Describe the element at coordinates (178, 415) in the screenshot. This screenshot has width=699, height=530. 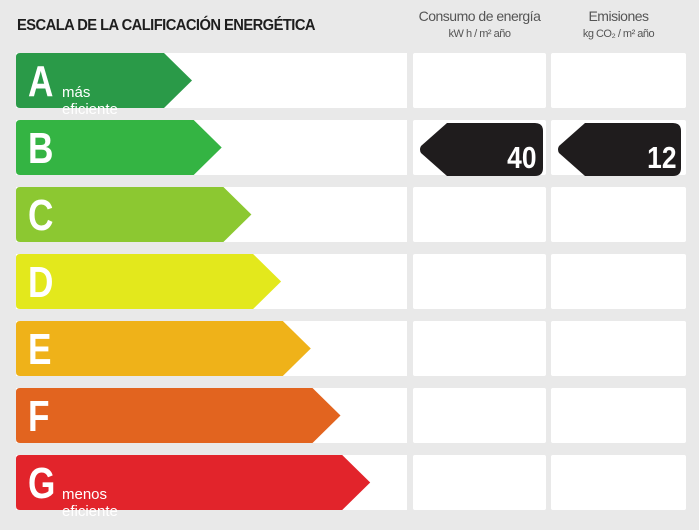
I see `rating-arrow-f` at that location.